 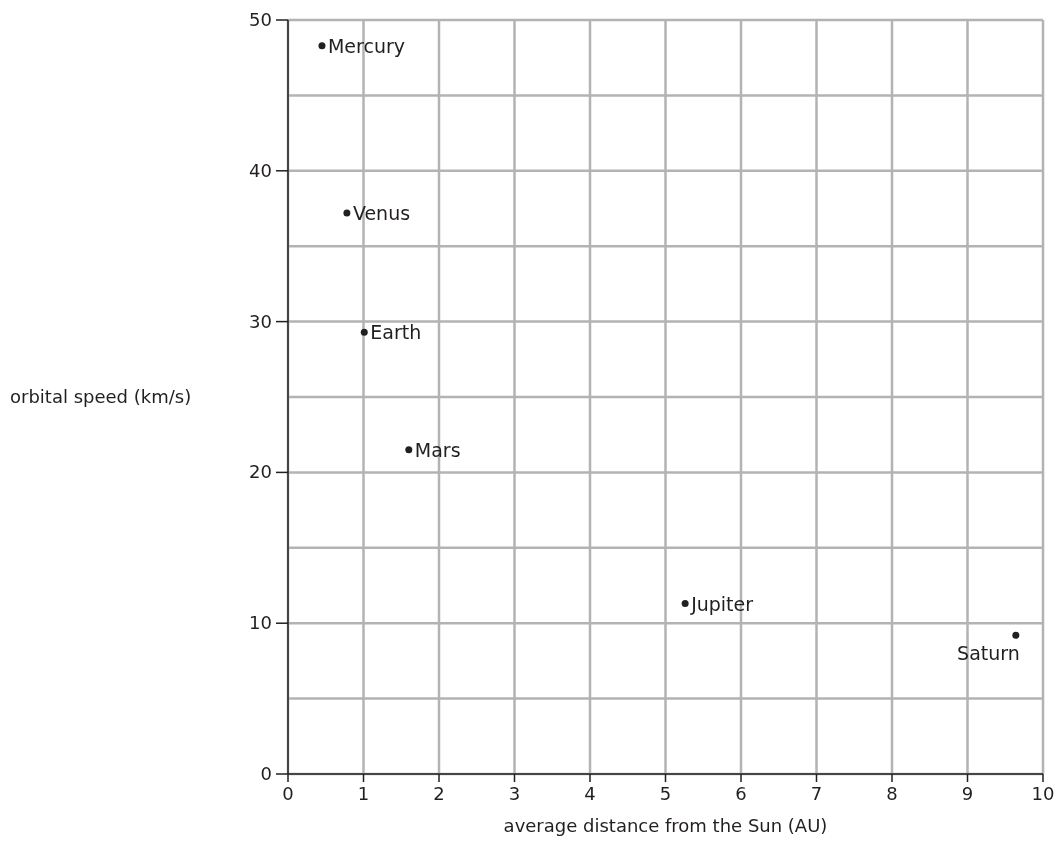 I want to click on annotation: Earth, so click(x=396, y=332).